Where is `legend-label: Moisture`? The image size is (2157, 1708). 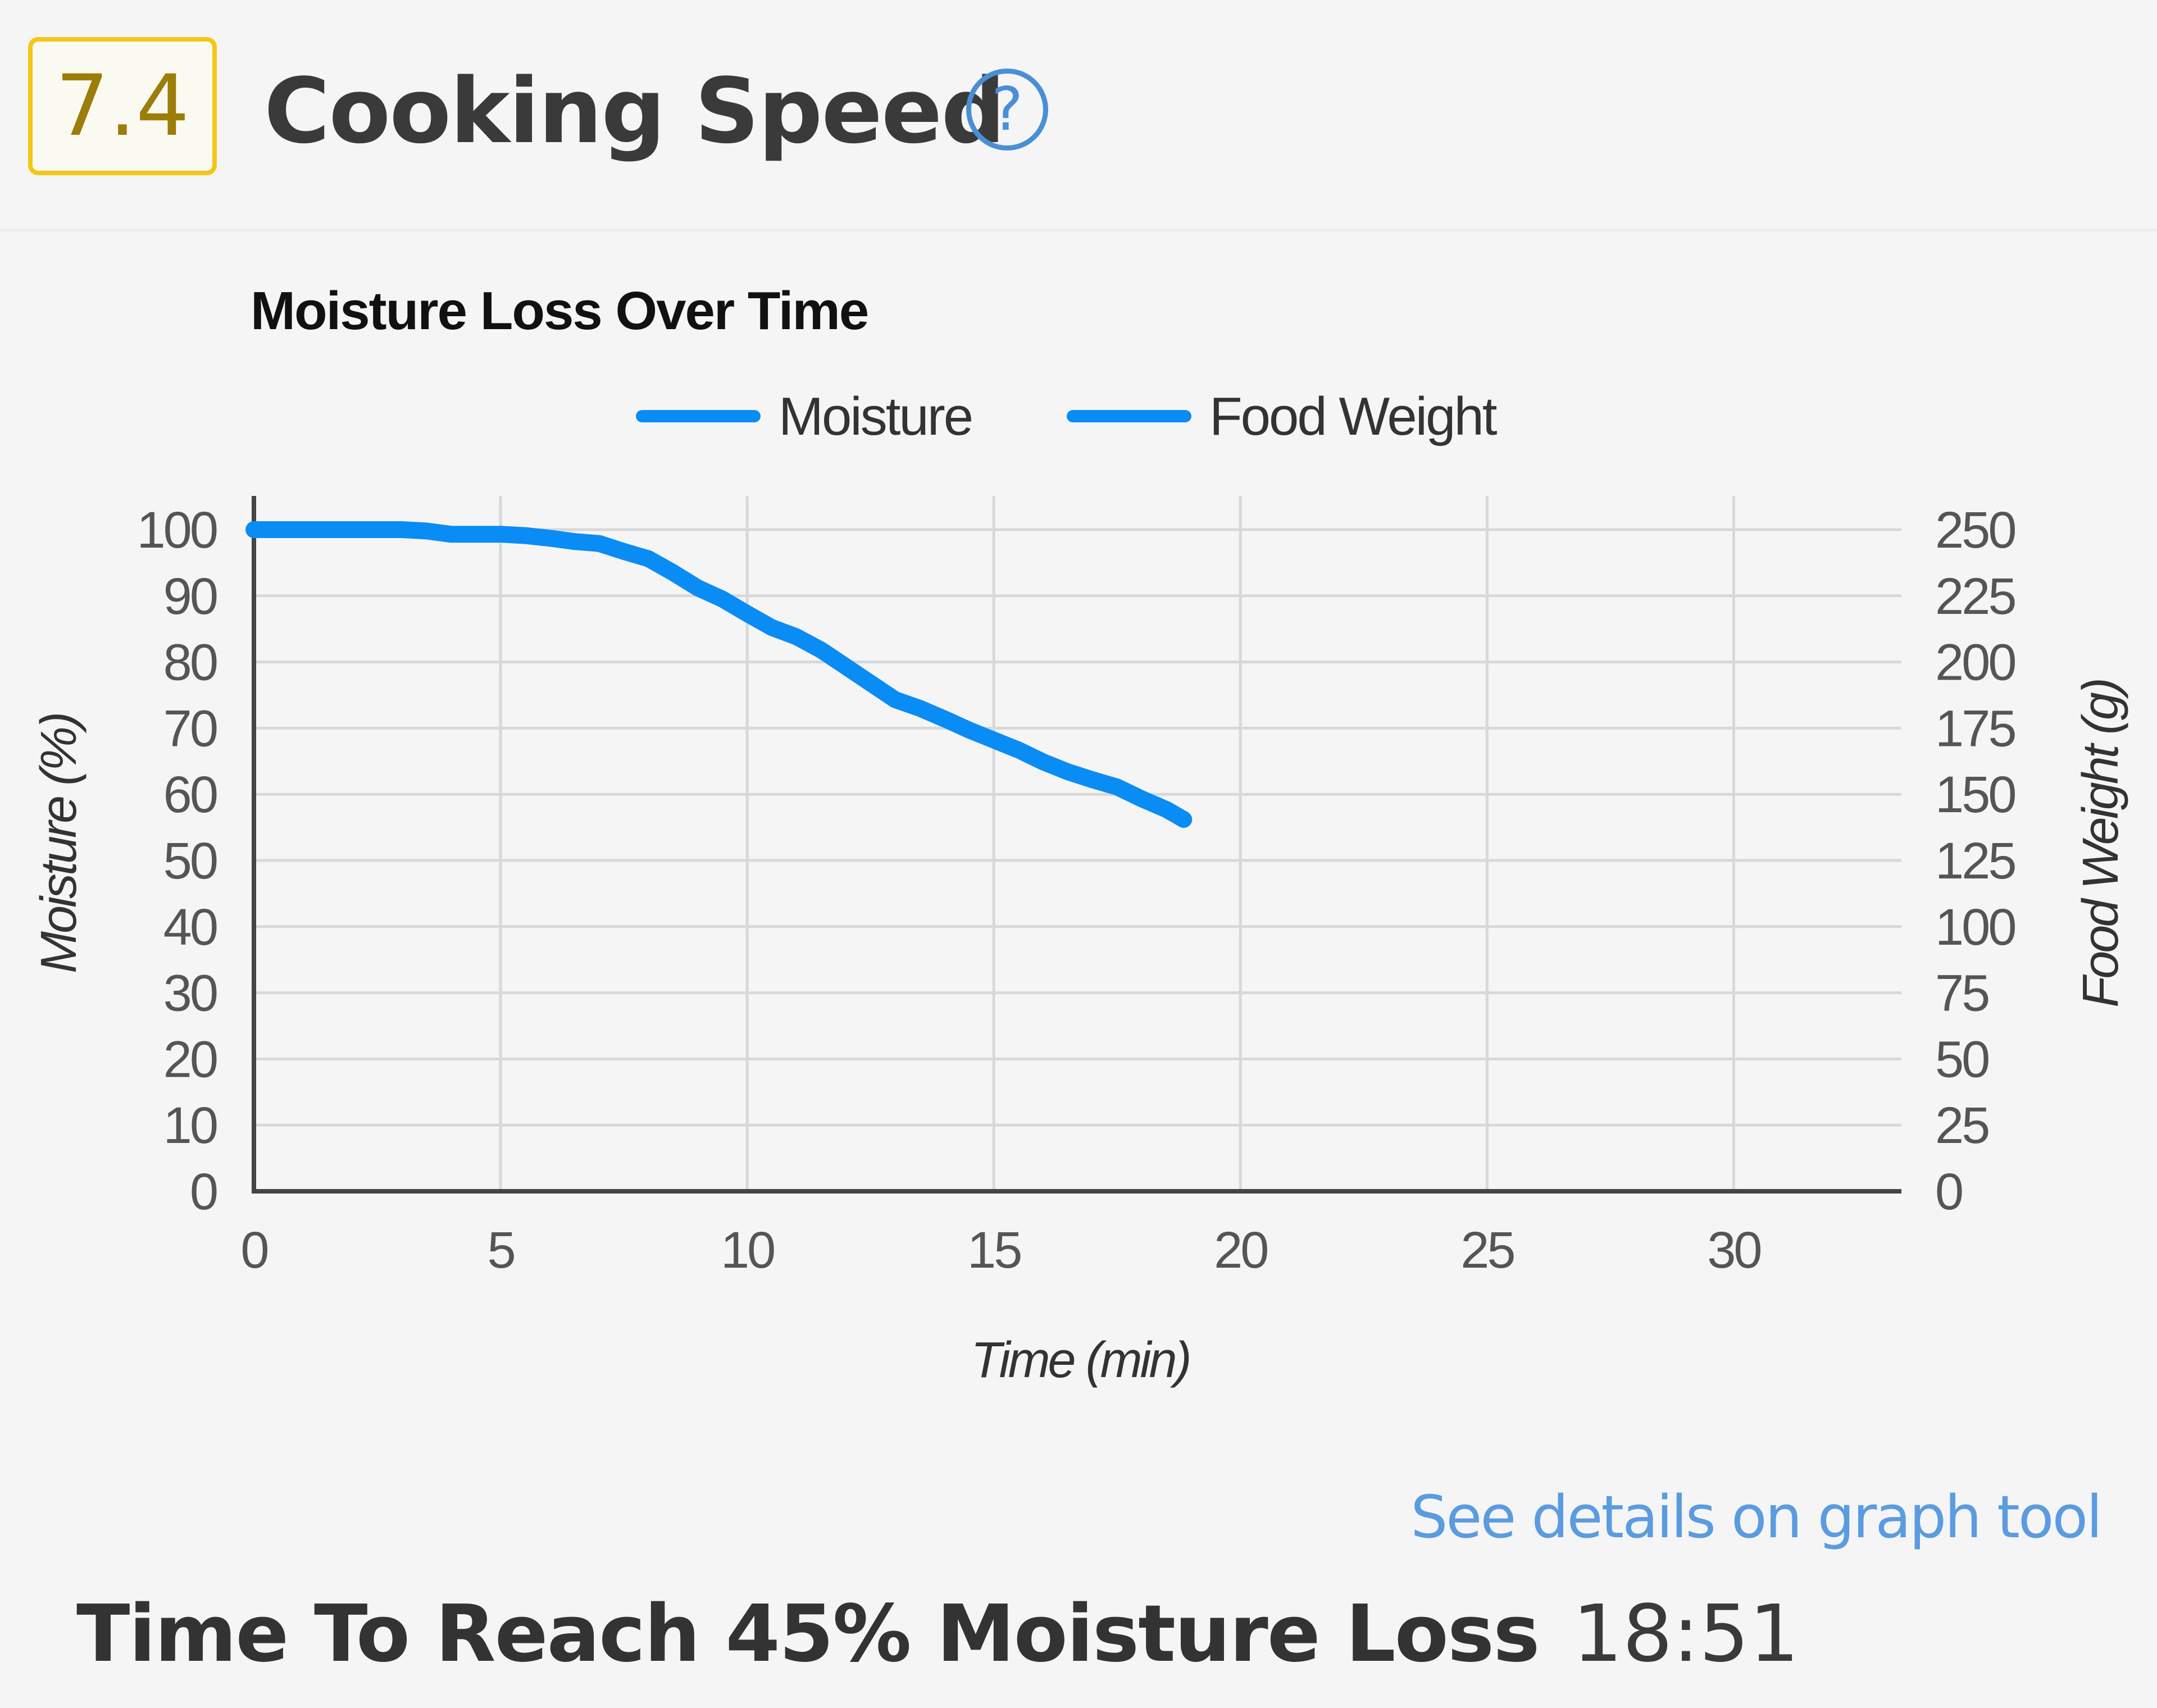 legend-label: Moisture is located at coordinates (876, 416).